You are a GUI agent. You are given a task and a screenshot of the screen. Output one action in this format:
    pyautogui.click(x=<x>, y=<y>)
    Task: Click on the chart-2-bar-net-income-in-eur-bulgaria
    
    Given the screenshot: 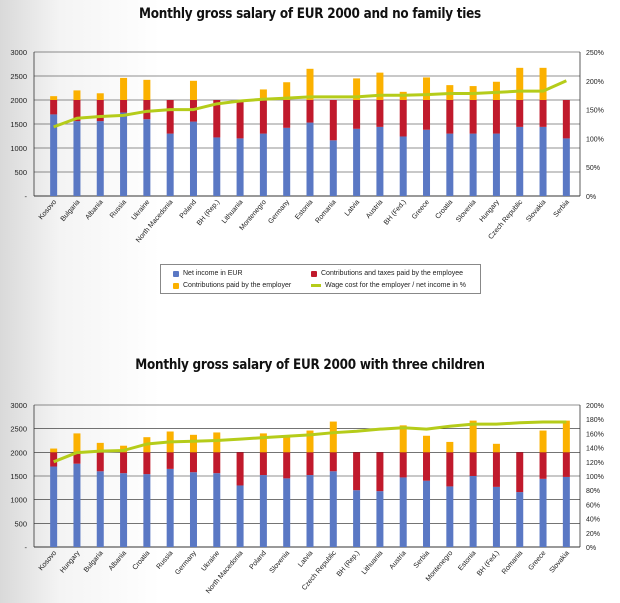 What is the action you would take?
    pyautogui.click(x=100, y=509)
    